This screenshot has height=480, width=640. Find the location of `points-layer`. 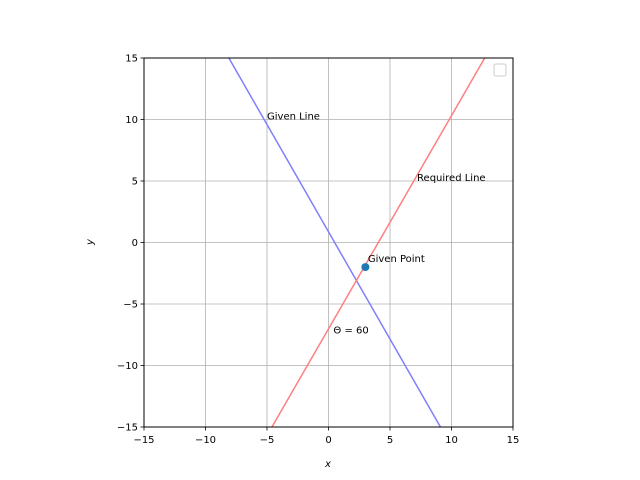

points-layer is located at coordinates (365, 267).